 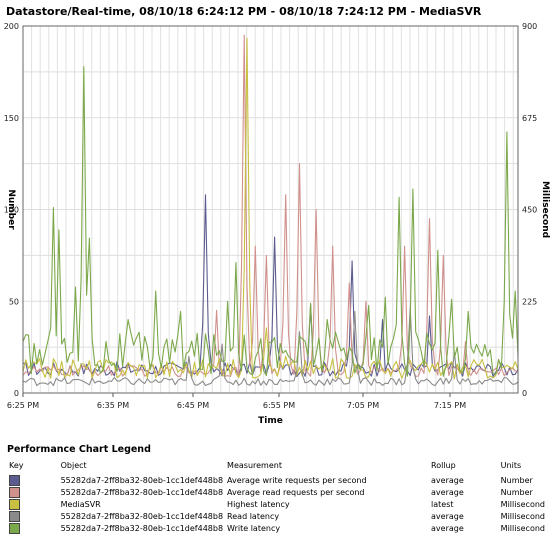 I want to click on legend-object: MediaSVR, so click(x=80, y=504).